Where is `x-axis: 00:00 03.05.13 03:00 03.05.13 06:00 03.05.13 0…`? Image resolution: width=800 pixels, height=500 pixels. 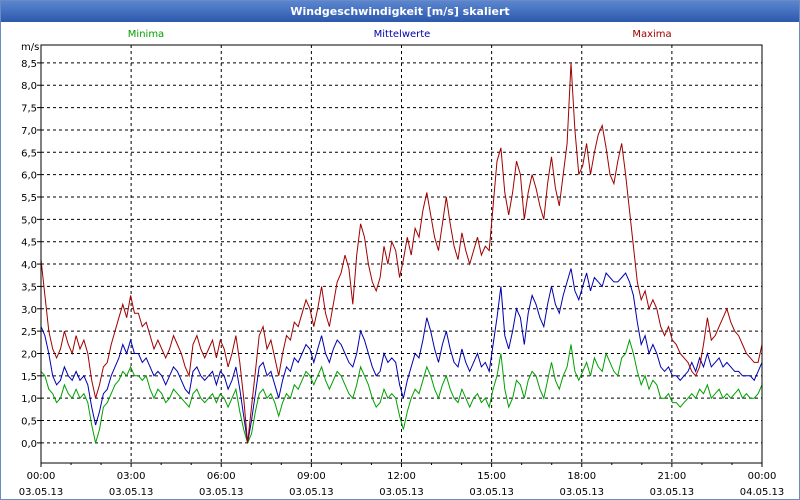
x-axis: 00:00 03.05.13 03:00 03.05.13 06:00 03.05.13 0… is located at coordinates (402, 480).